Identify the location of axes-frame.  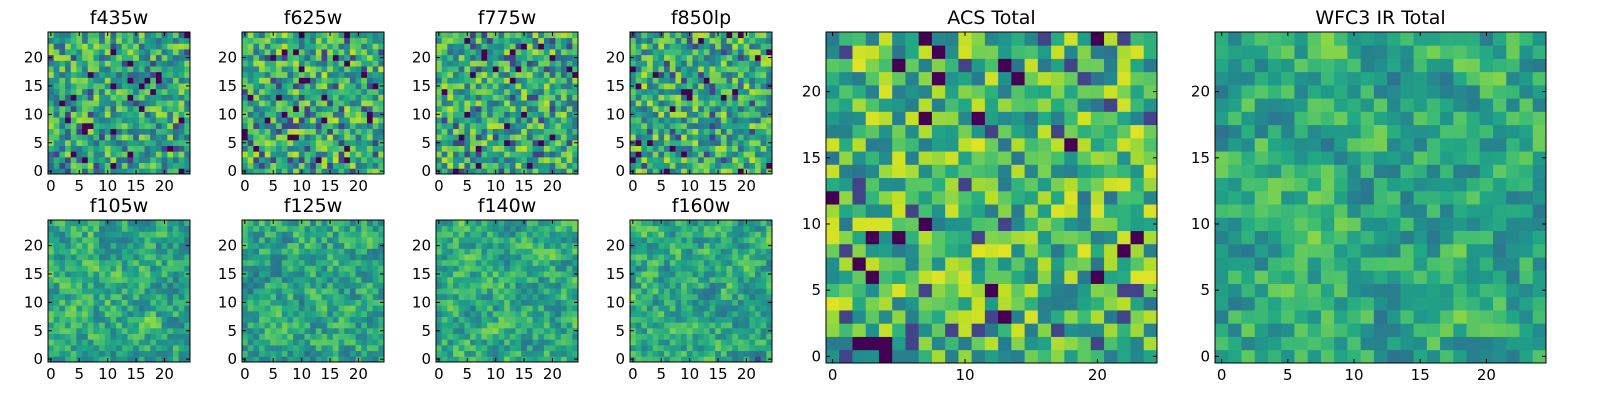
(119, 291).